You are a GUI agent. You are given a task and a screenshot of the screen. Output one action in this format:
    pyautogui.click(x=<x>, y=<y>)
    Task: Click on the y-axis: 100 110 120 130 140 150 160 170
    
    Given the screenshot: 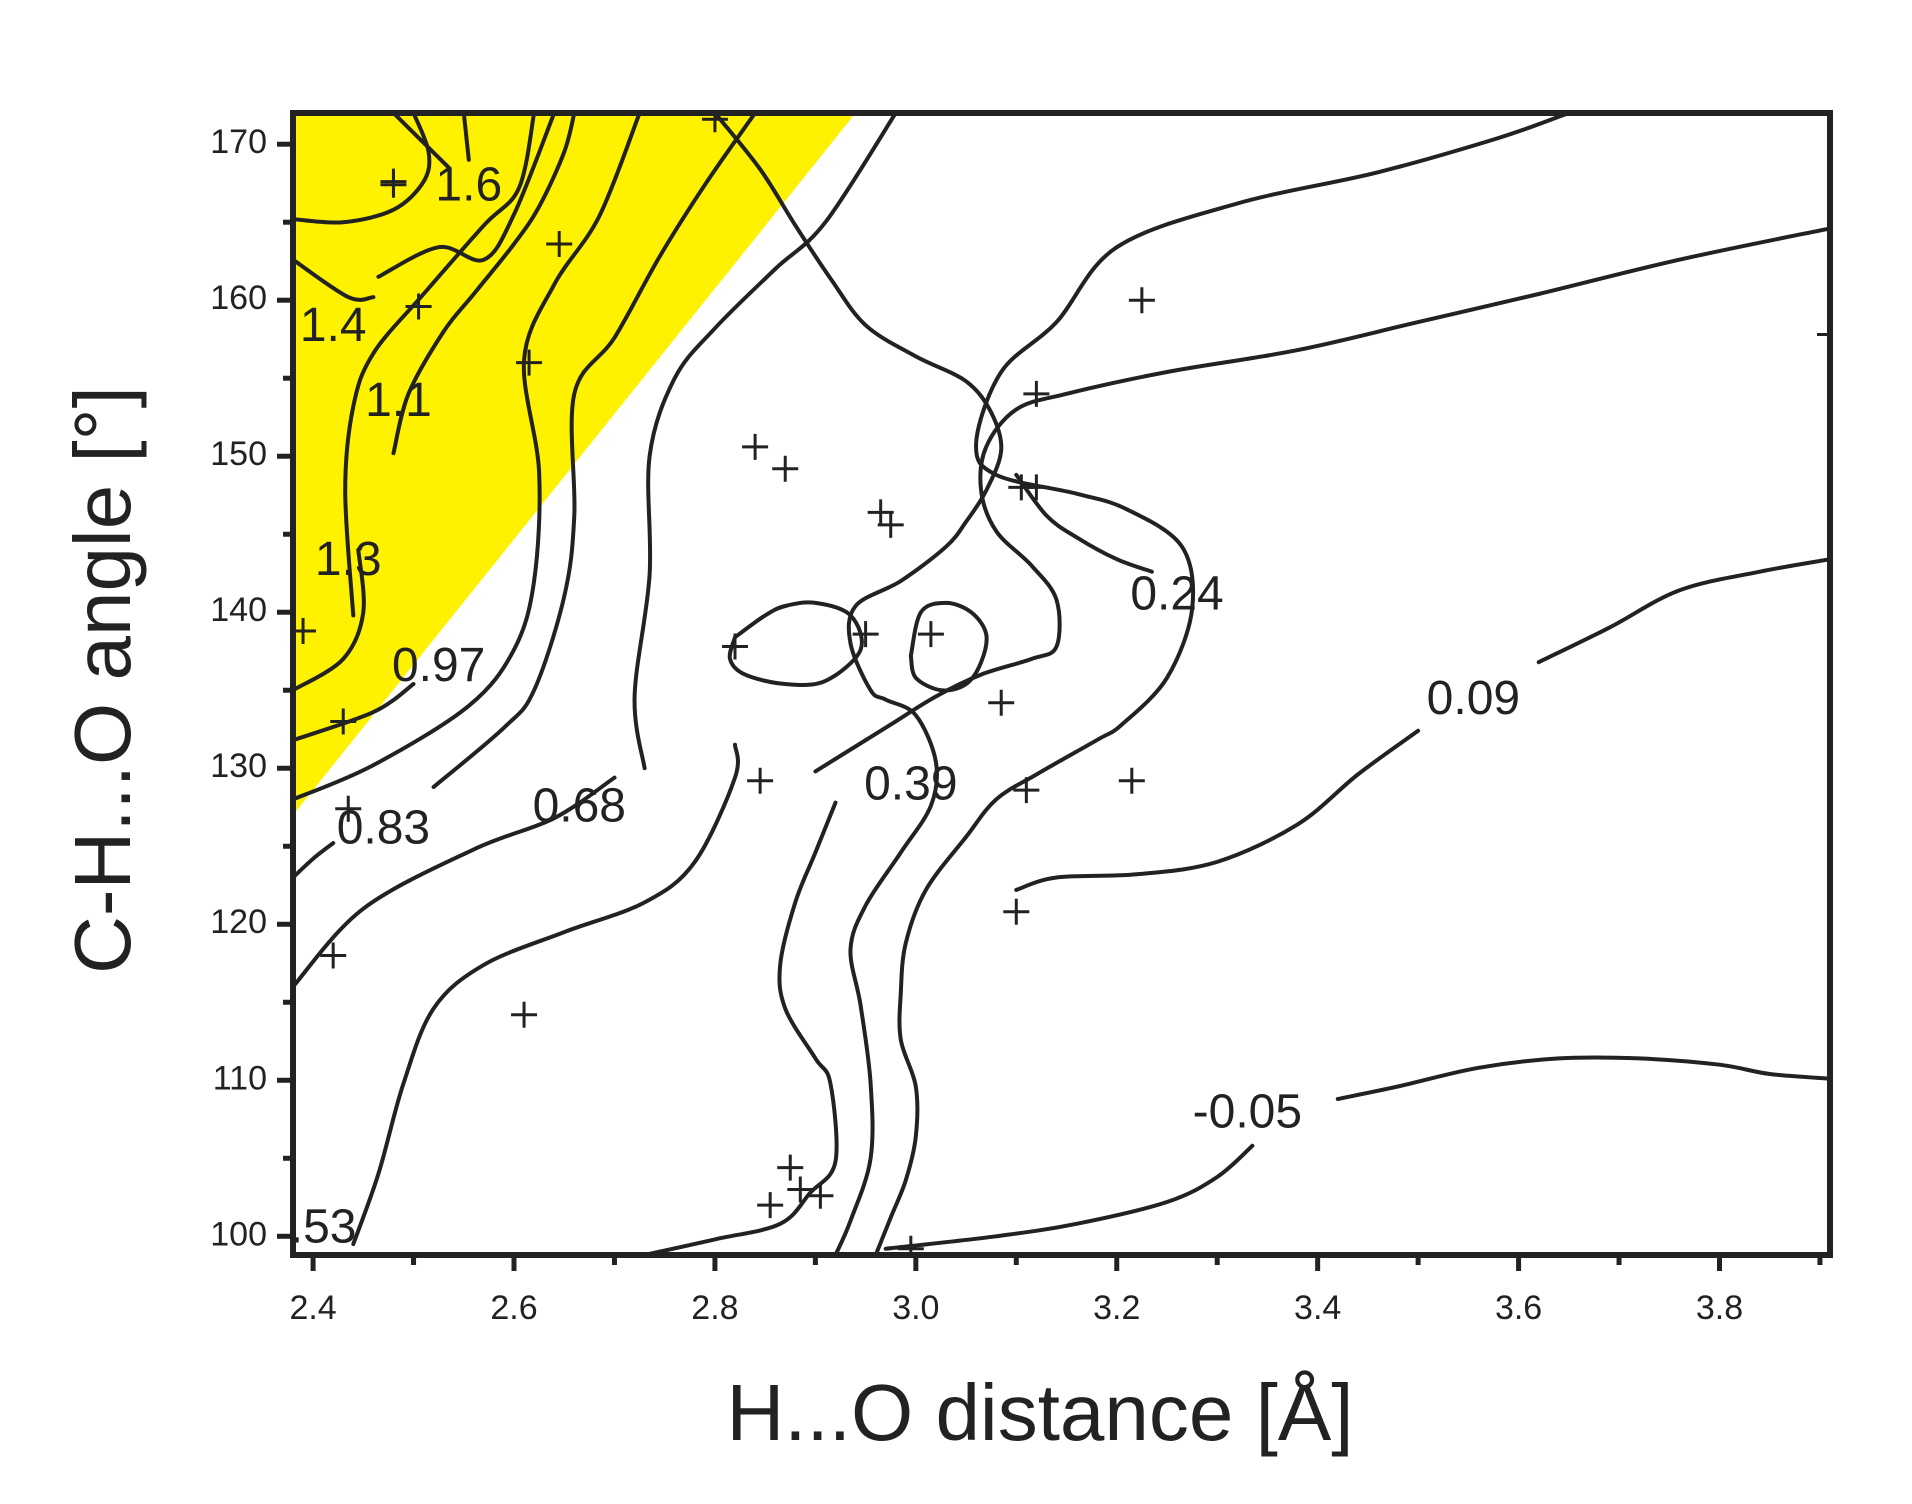 What is the action you would take?
    pyautogui.click(x=251, y=688)
    